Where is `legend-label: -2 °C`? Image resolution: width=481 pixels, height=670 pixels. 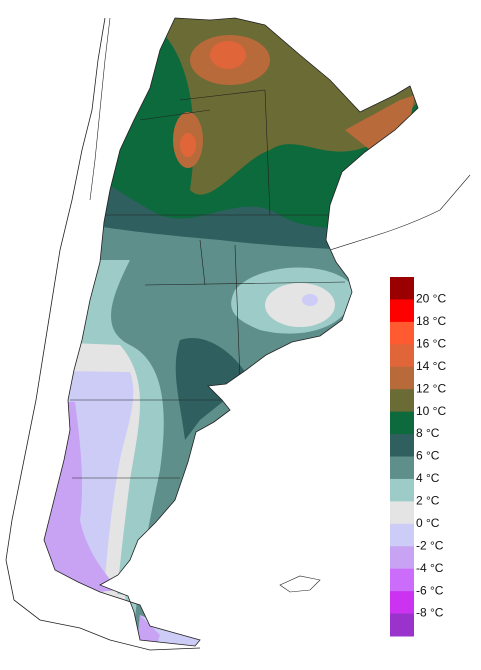
legend-label: -2 °C is located at coordinates (430, 545).